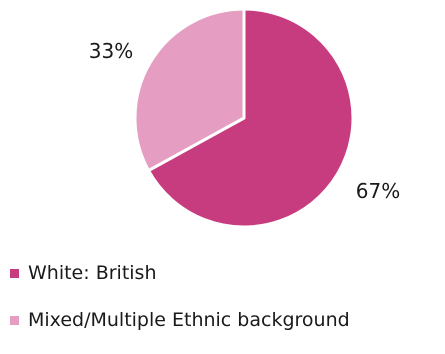 Image resolution: width=445 pixels, height=354 pixels. What do you see at coordinates (14, 273) in the screenshot?
I see `legend-swatch-white-british` at bounding box center [14, 273].